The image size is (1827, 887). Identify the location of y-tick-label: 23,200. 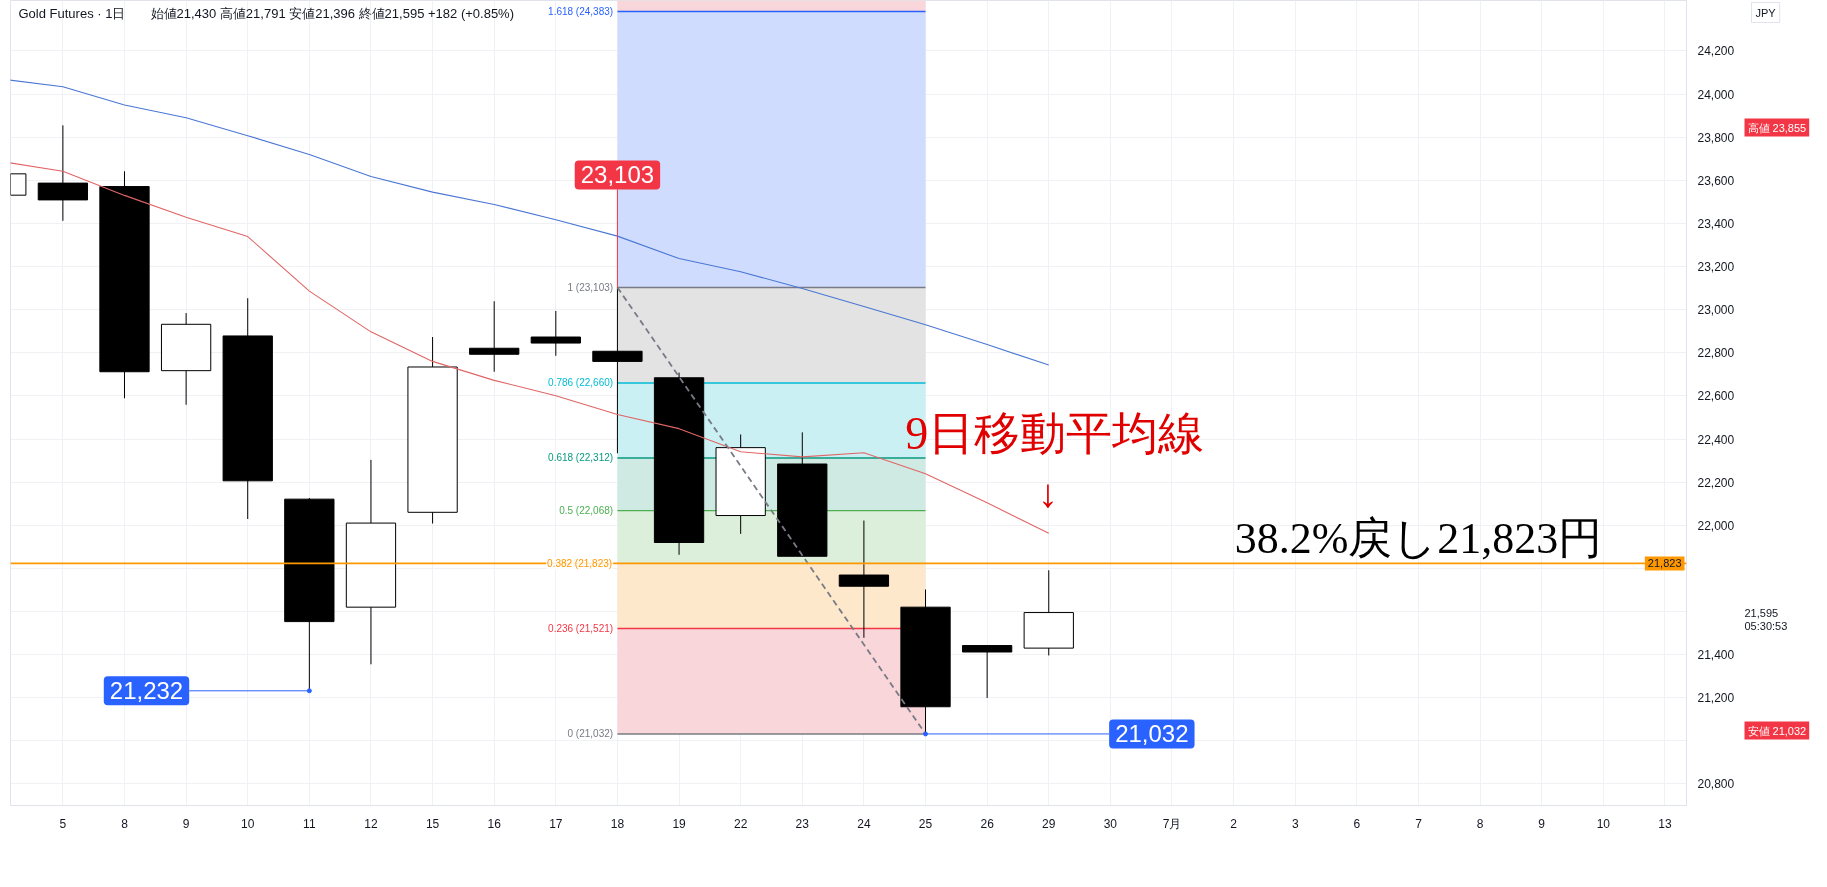
(1716, 267).